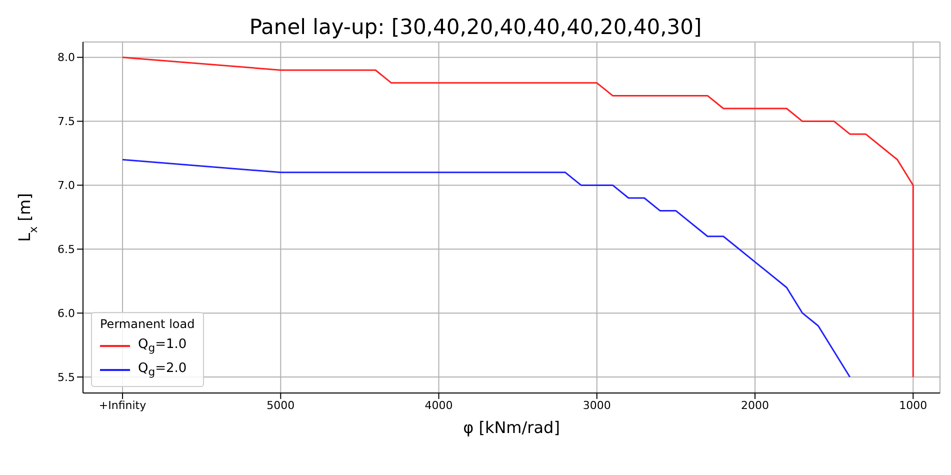 Image resolution: width=951 pixels, height=475 pixels. Describe the element at coordinates (66, 185) in the screenshot. I see `y-tick-label: 7.0` at that location.